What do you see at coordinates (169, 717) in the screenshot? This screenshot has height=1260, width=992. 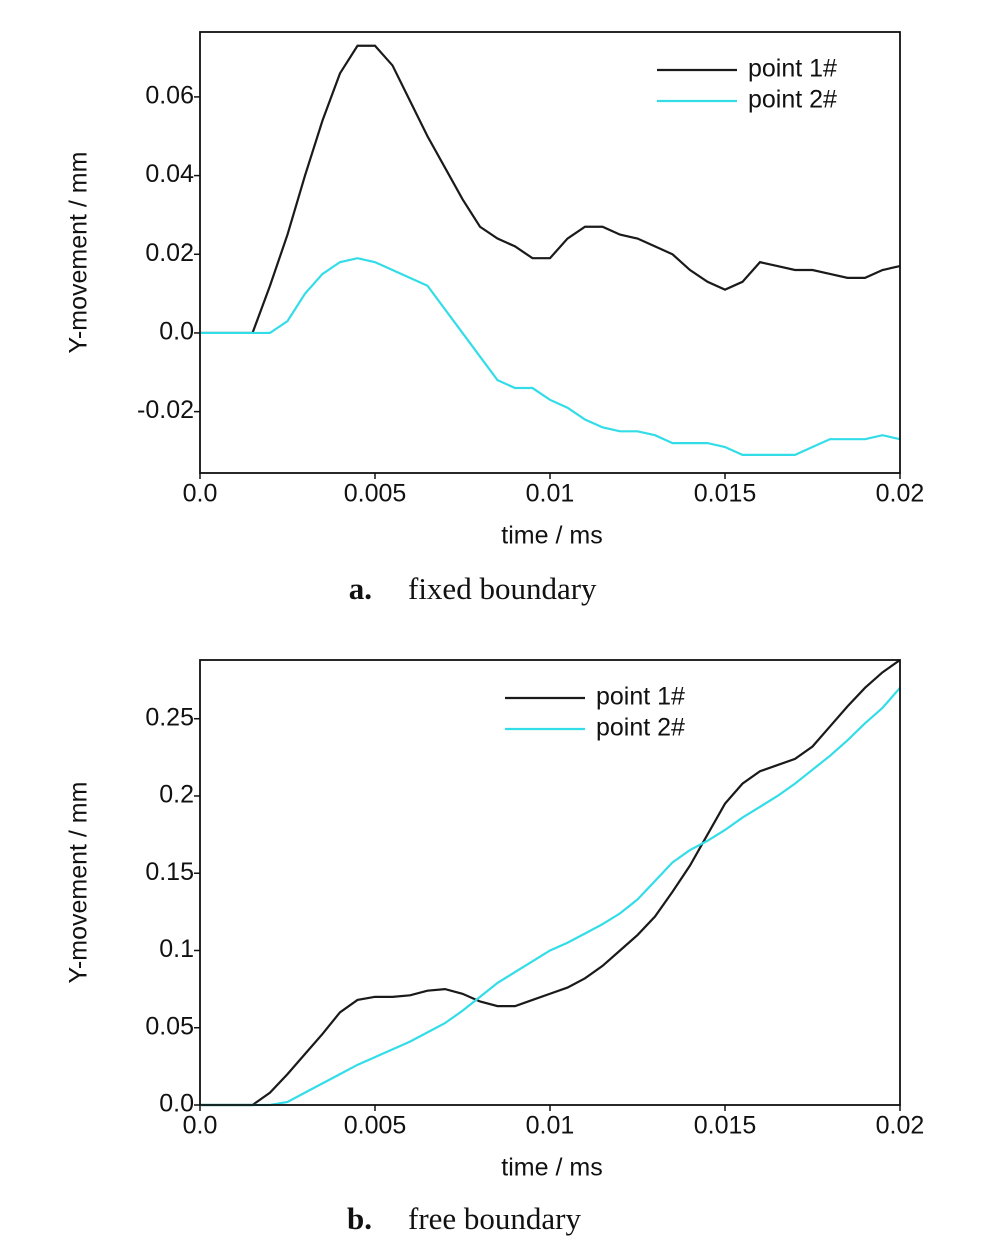 I see `y-tick-label: 0.25` at bounding box center [169, 717].